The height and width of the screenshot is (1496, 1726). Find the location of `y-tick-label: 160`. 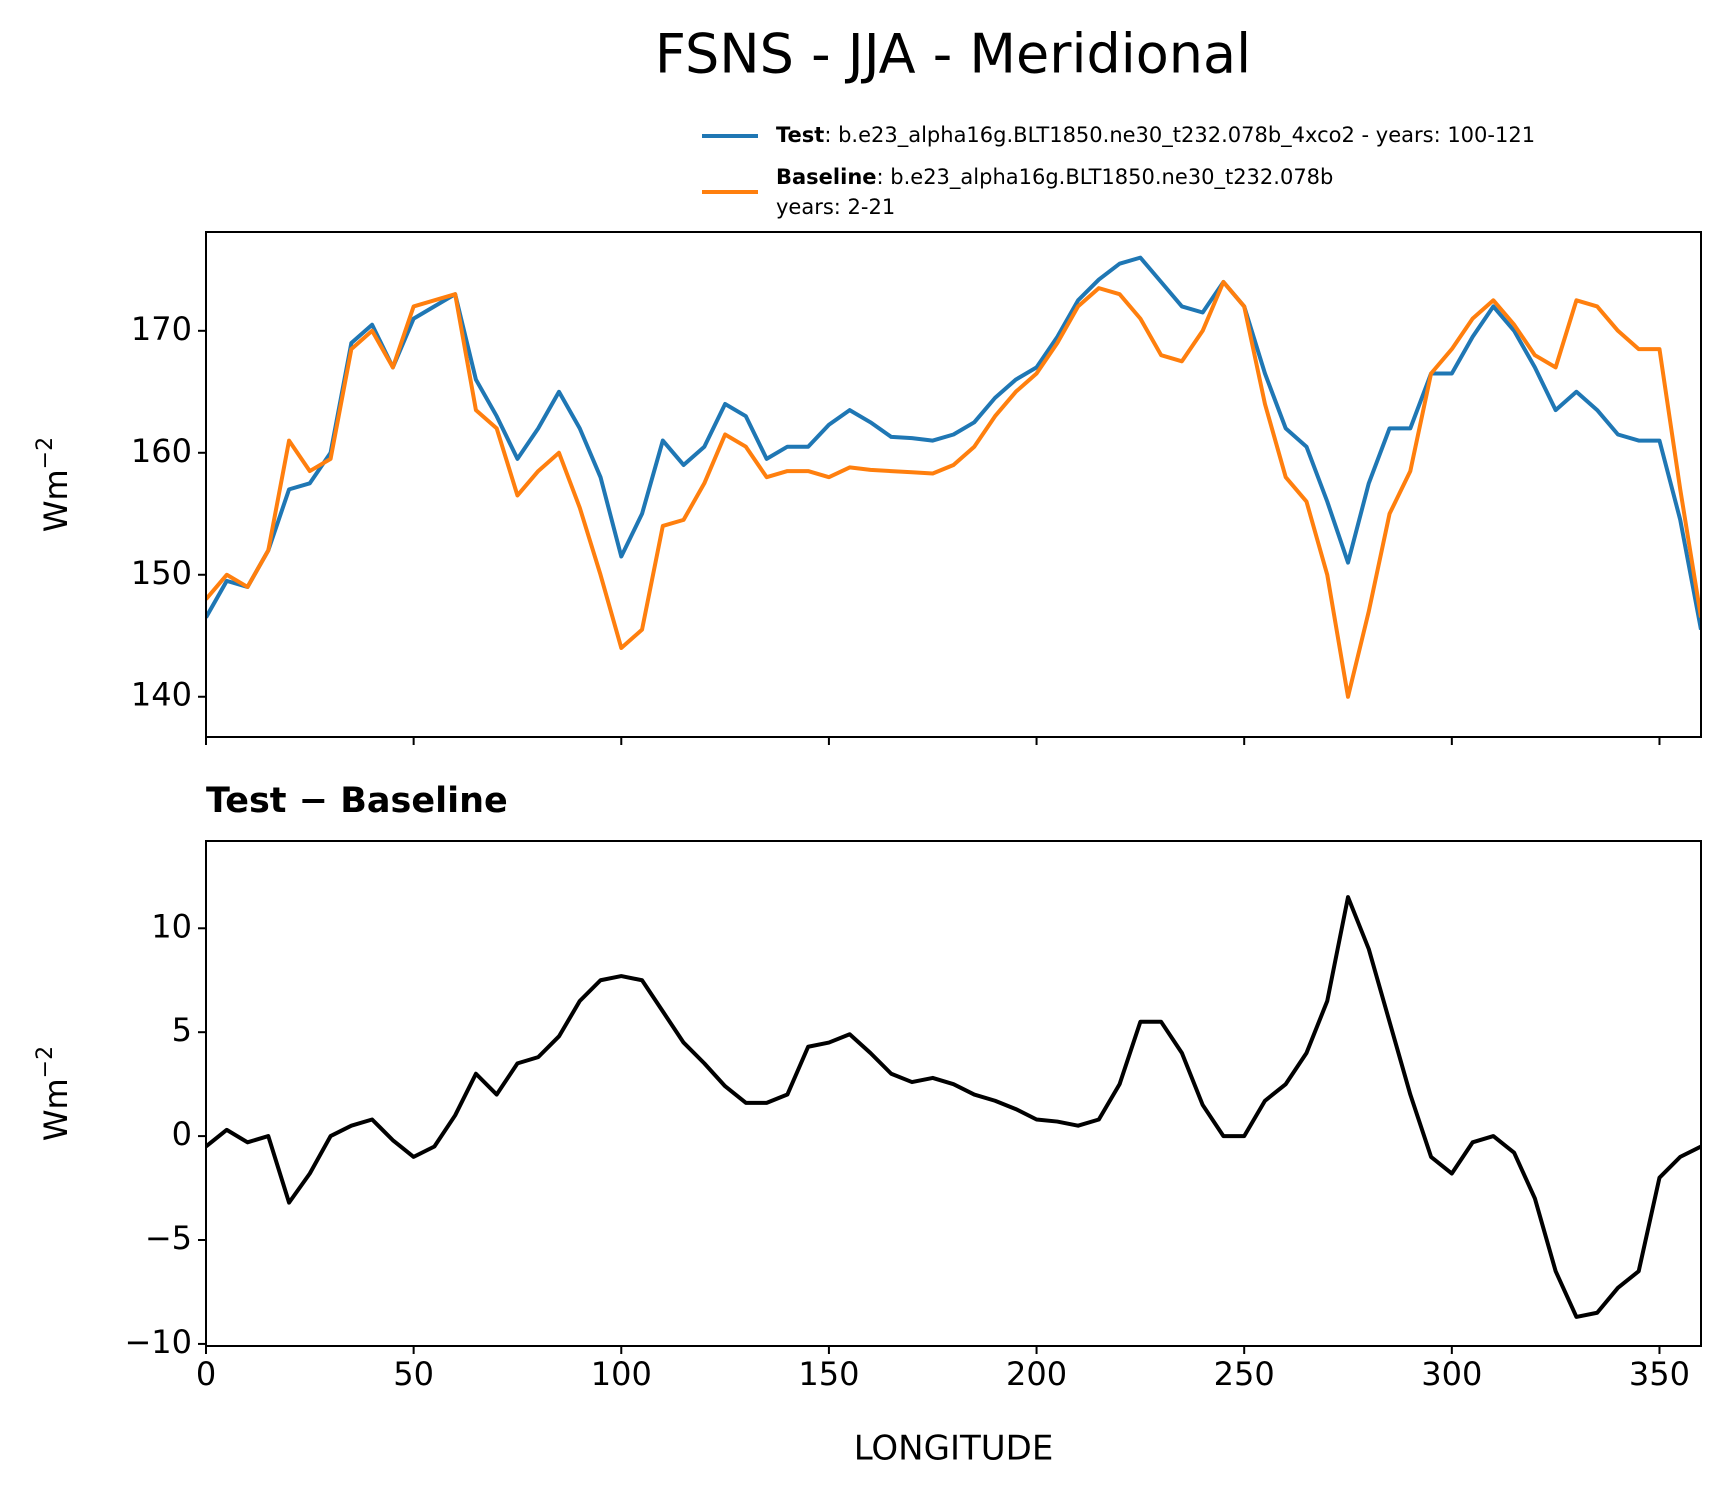

y-tick-label: 160 is located at coordinates (161, 451).